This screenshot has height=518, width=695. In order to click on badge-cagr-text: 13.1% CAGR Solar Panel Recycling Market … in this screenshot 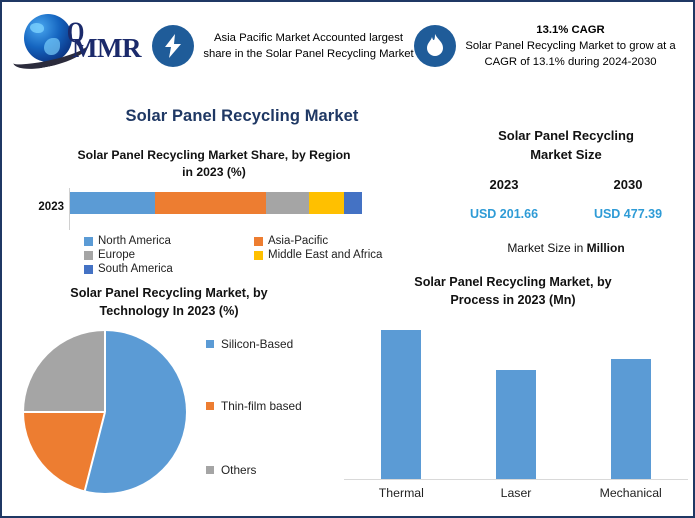, I will do `click(570, 46)`.